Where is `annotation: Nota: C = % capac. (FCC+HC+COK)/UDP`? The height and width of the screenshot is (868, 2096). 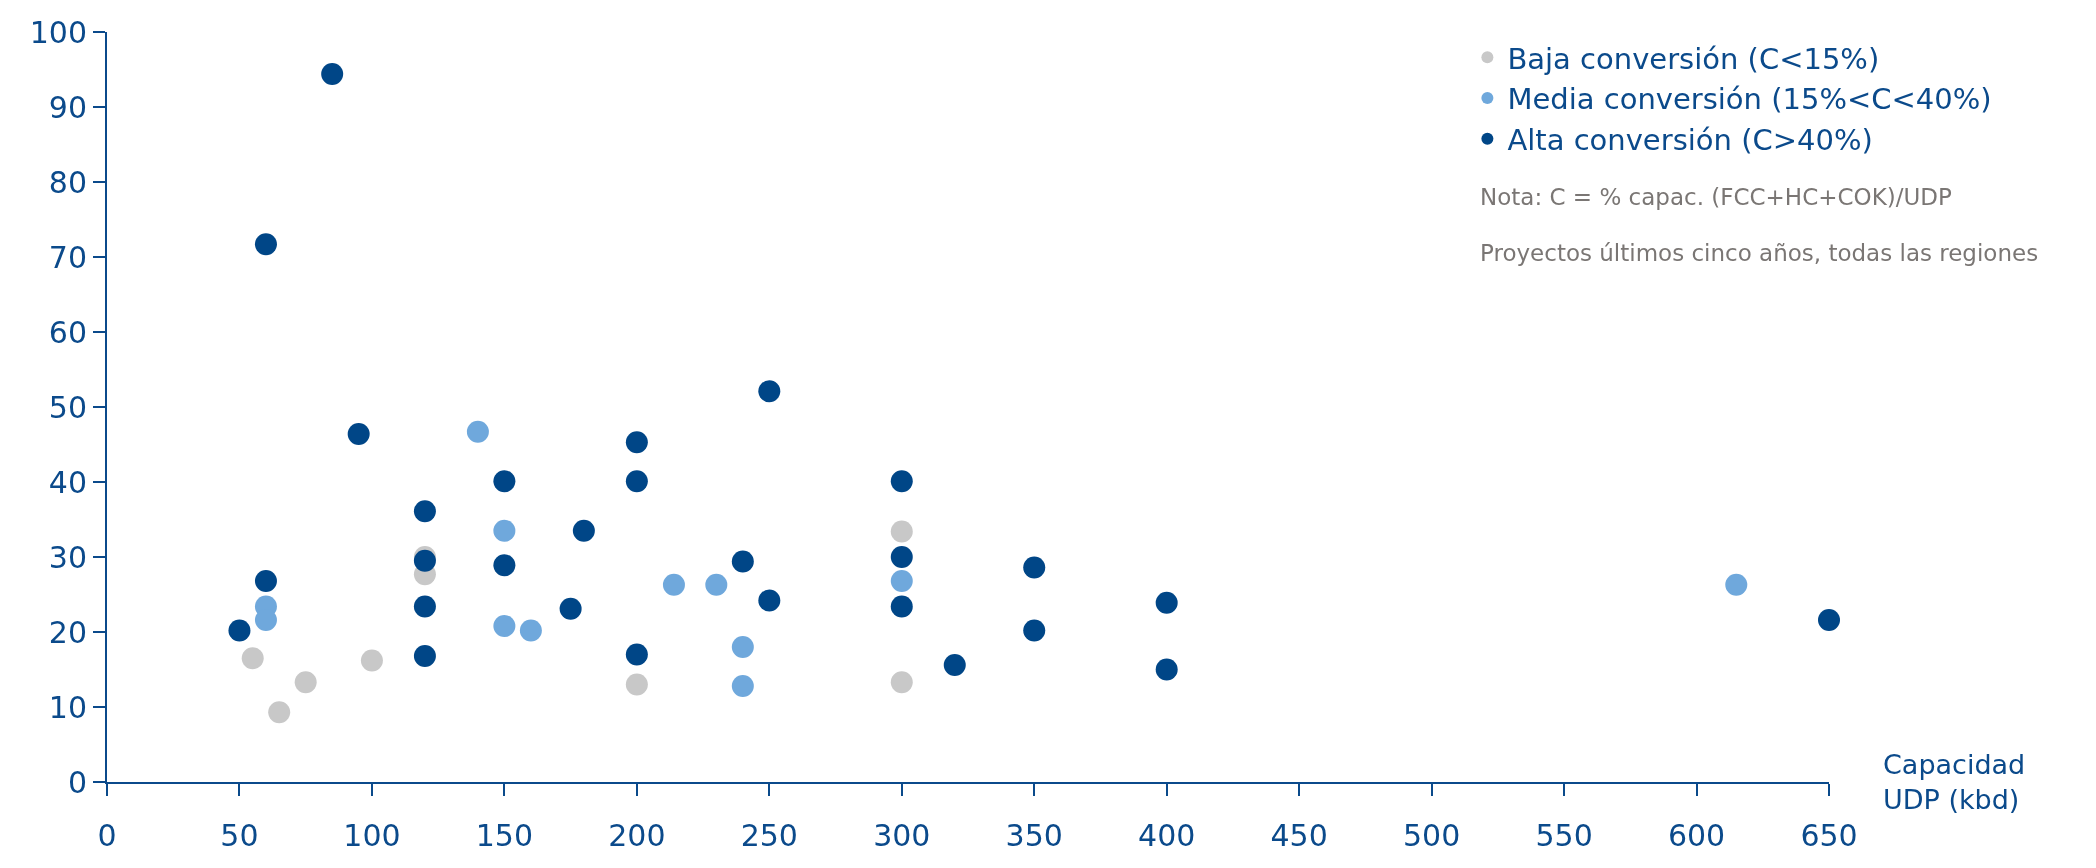 annotation: Nota: C = % capac. (FCC+HC+COK)/UDP is located at coordinates (1716, 197).